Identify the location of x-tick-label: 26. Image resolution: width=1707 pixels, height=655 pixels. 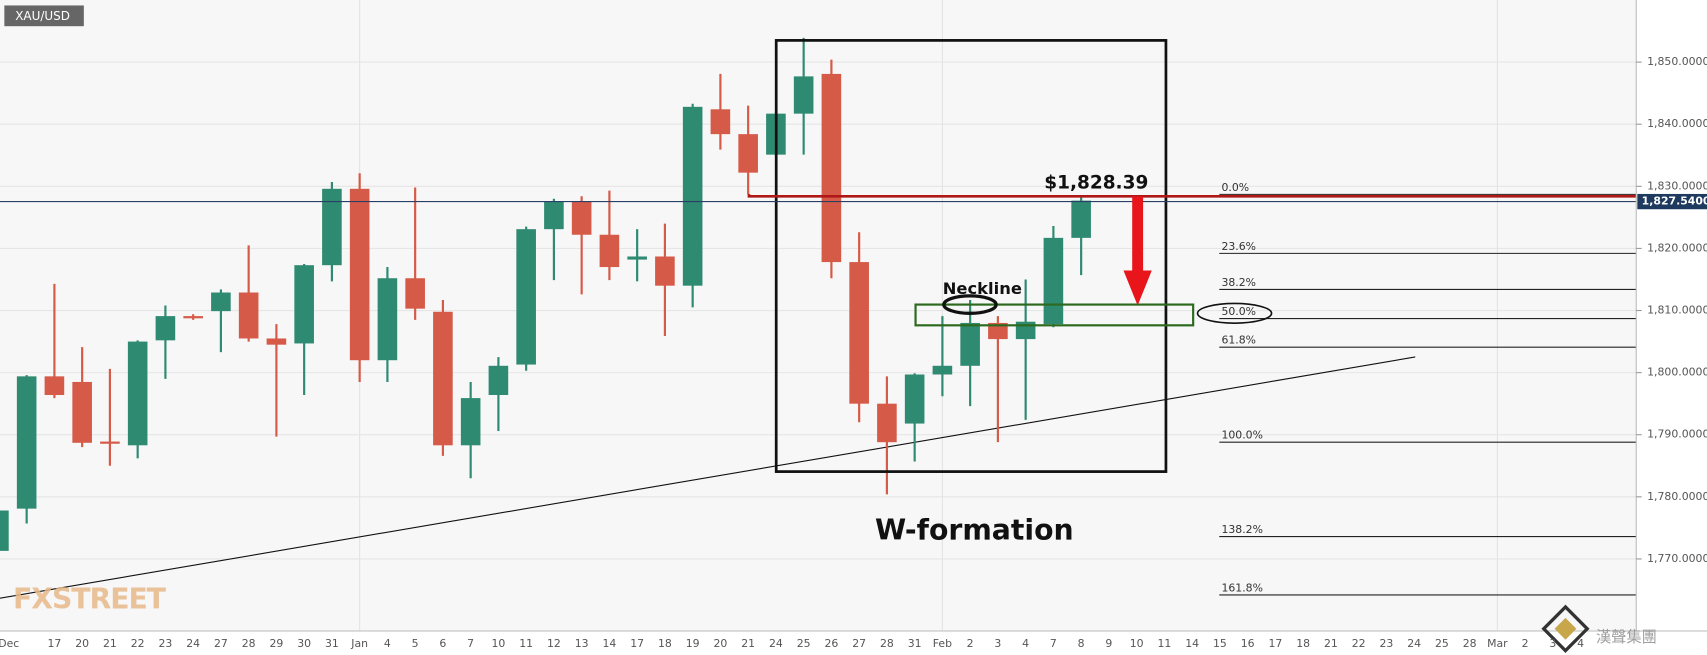
(831, 643).